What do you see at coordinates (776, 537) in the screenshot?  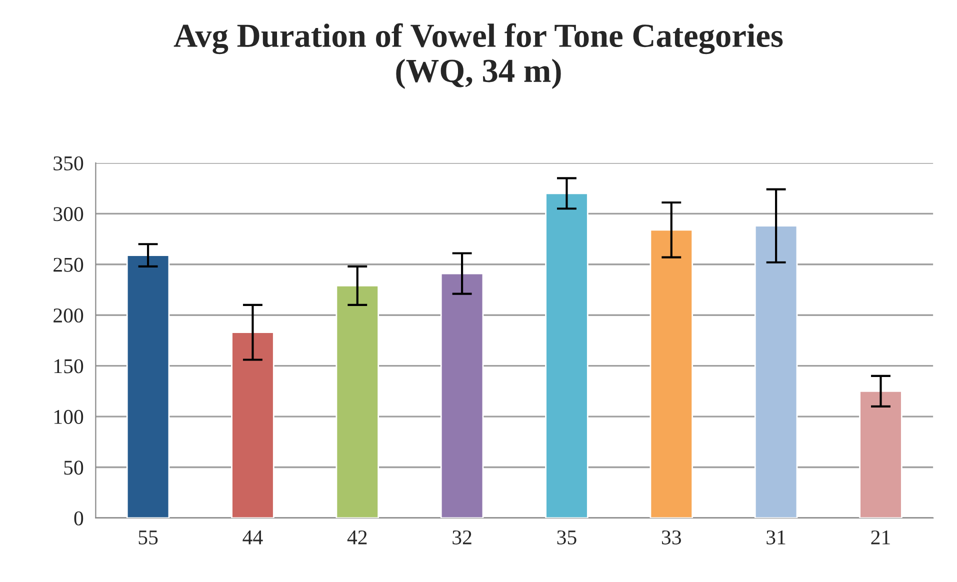 I see `x-tick-label: 31` at bounding box center [776, 537].